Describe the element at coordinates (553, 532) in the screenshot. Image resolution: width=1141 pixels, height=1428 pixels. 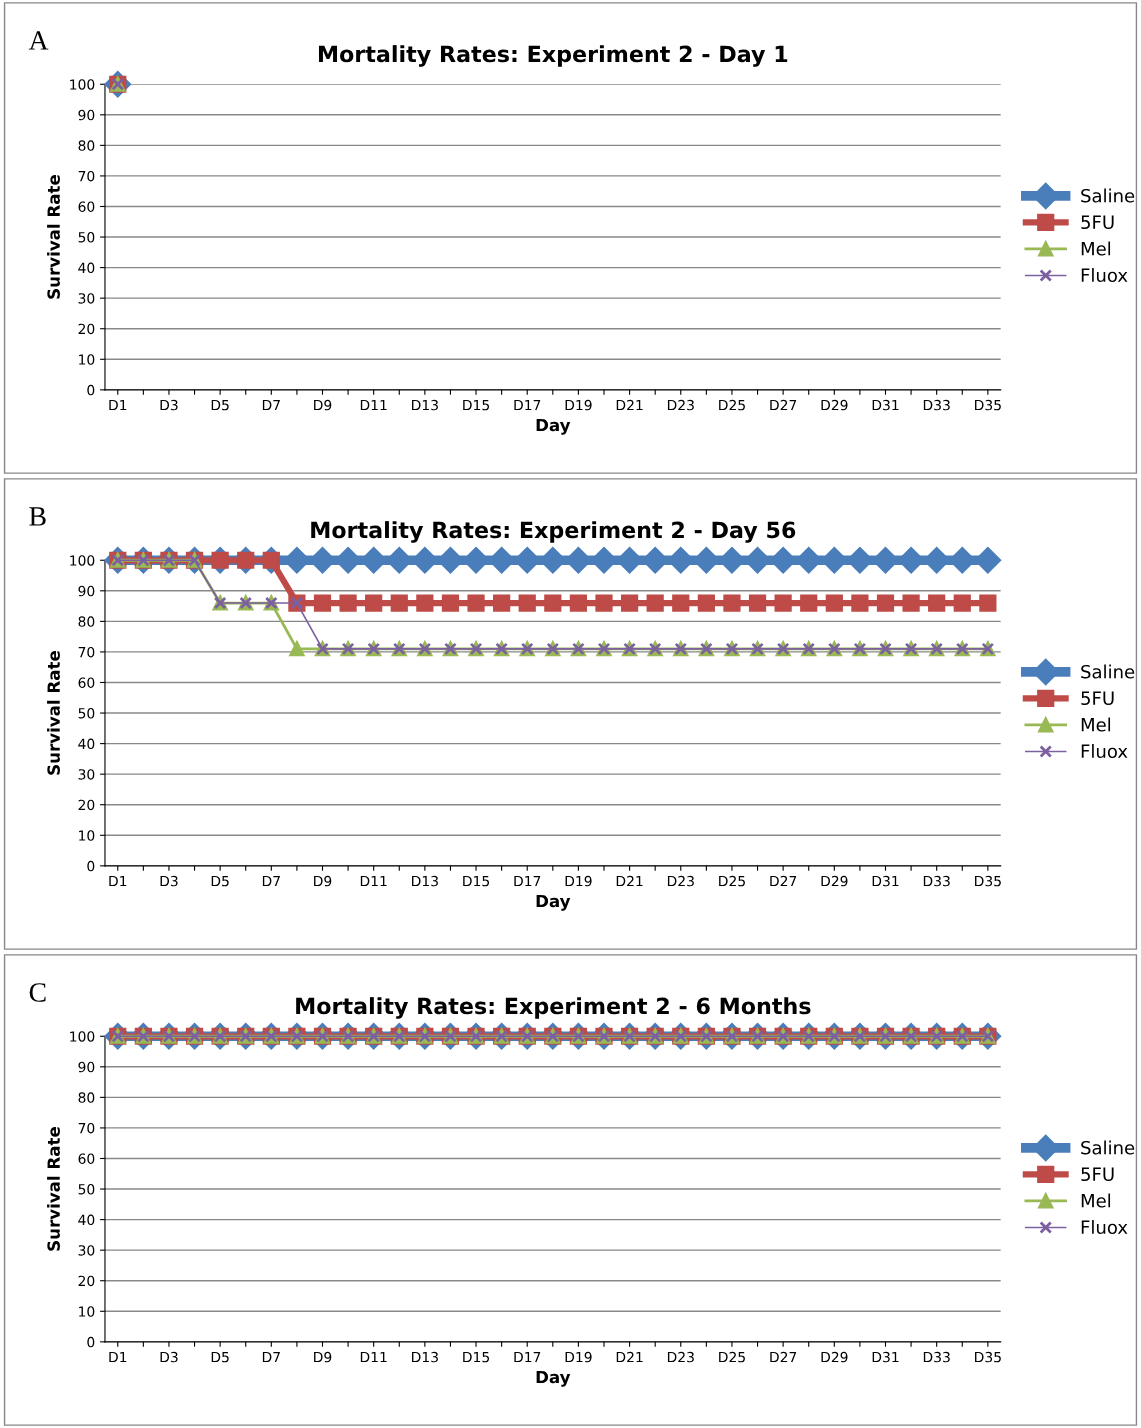
I see `chart-title: Mortality Rates: Experiment 2 - Day 56` at that location.